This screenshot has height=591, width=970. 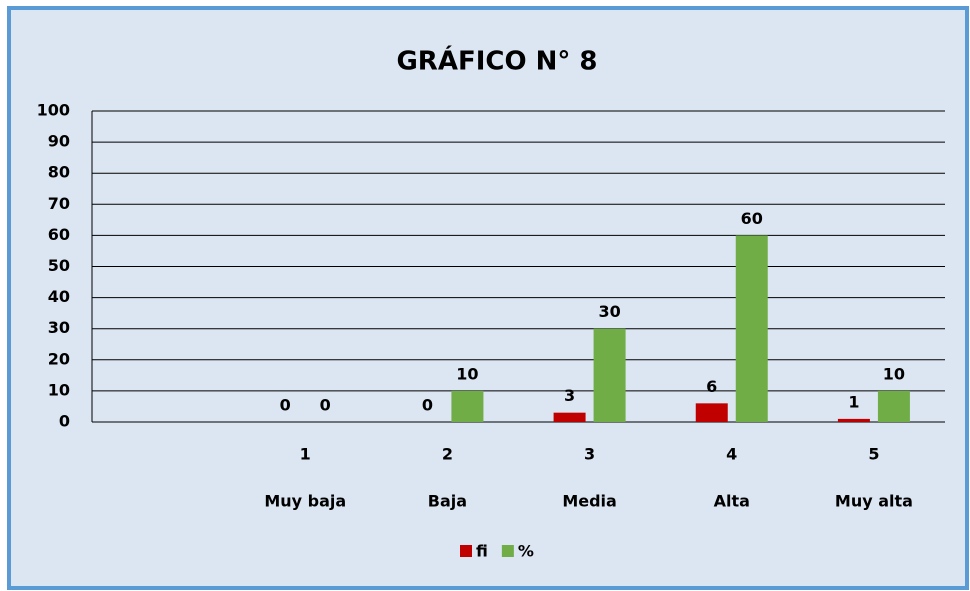 What do you see at coordinates (59, 203) in the screenshot?
I see `y-tick-label: 70` at bounding box center [59, 203].